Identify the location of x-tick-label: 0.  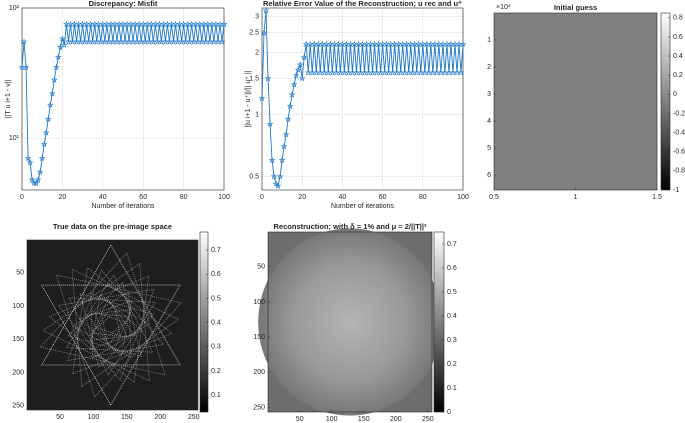
(22, 197).